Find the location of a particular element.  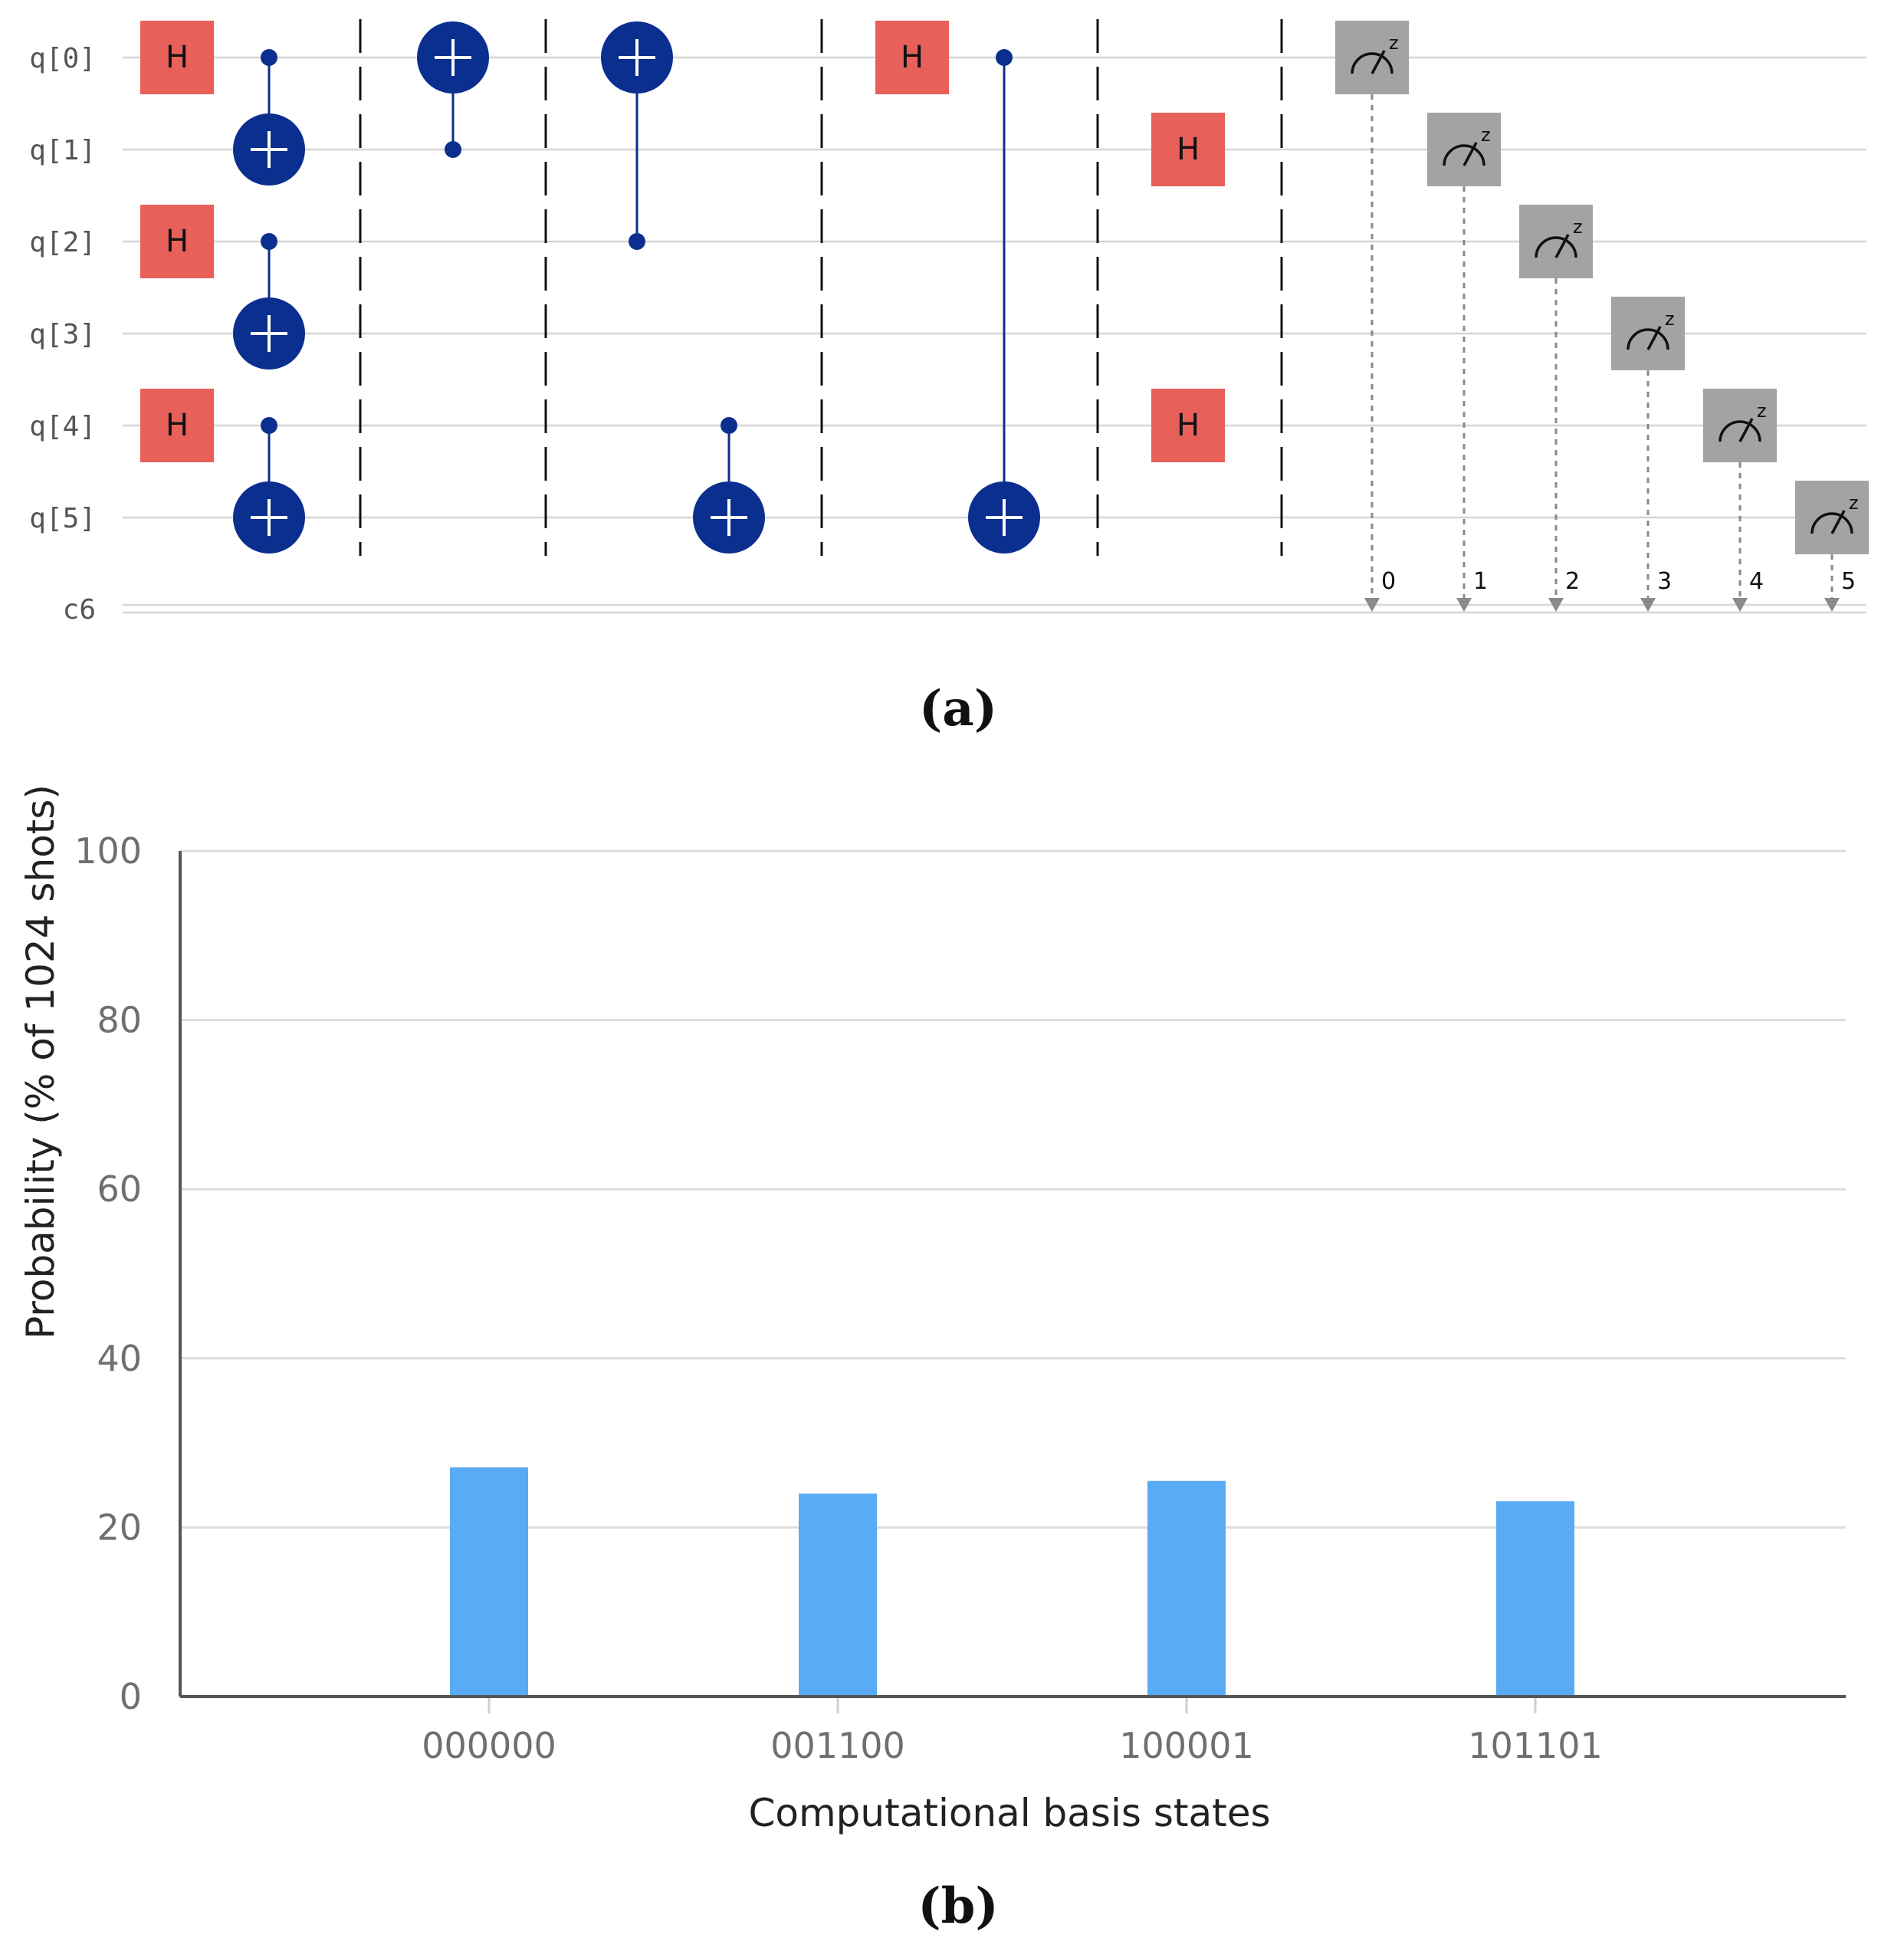

classical-bit-labels: 0 1 2 3 4 5 is located at coordinates (1618, 581).